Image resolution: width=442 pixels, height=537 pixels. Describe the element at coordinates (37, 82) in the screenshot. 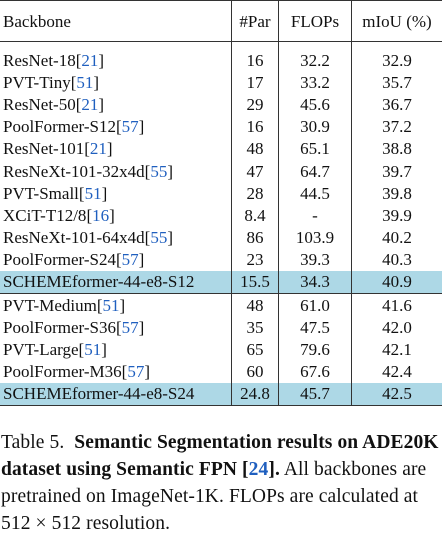

I see `backbone-name: PVT-Tiny` at that location.